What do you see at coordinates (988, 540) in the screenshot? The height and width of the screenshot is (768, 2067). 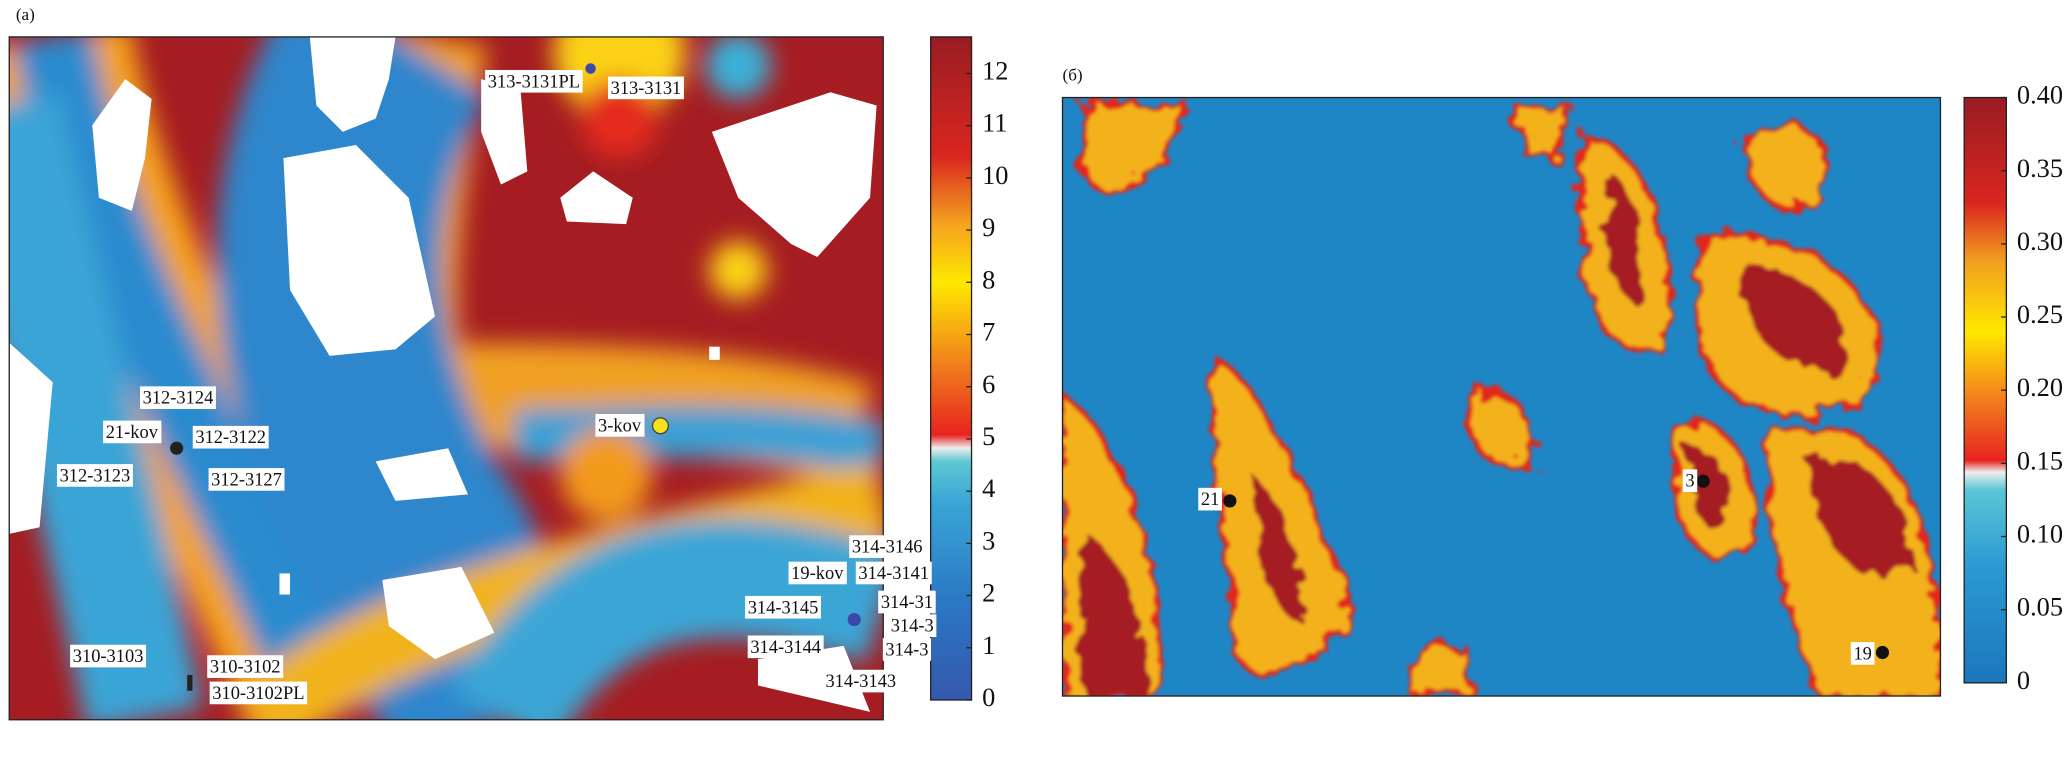 I see `colorbar-tick-label: 3` at bounding box center [988, 540].